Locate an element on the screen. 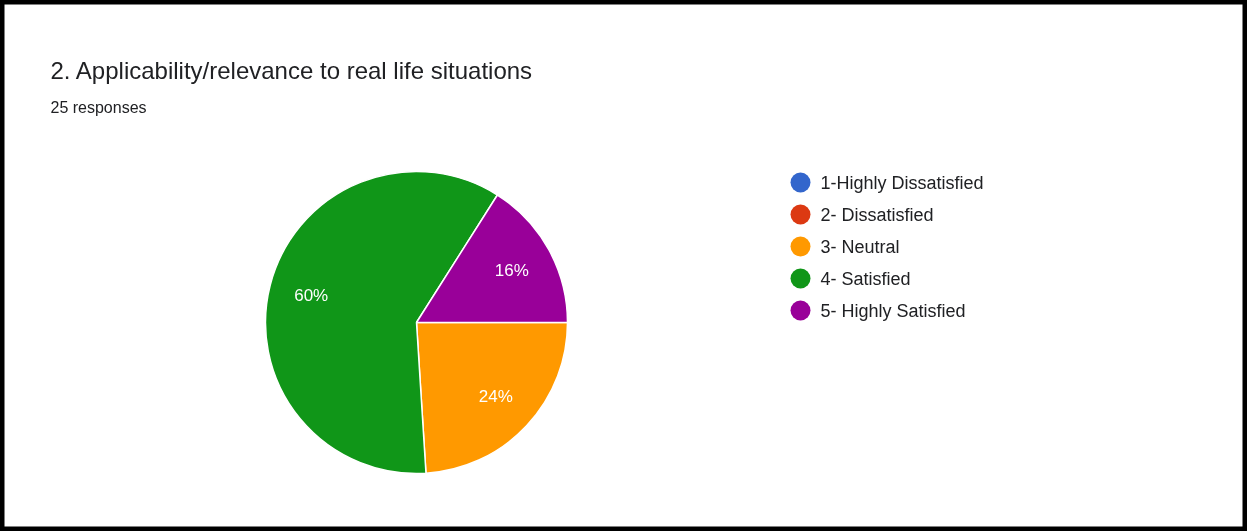 The width and height of the screenshot is (1247, 531). legend-label: 1-Highly Dissatisfied is located at coordinates (902, 182).